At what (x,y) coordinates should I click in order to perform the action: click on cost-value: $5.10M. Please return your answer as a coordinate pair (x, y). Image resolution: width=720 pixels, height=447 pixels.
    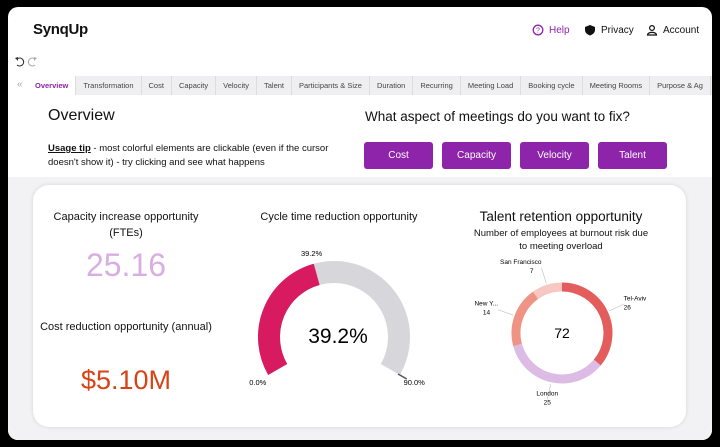
    Looking at the image, I should click on (126, 380).